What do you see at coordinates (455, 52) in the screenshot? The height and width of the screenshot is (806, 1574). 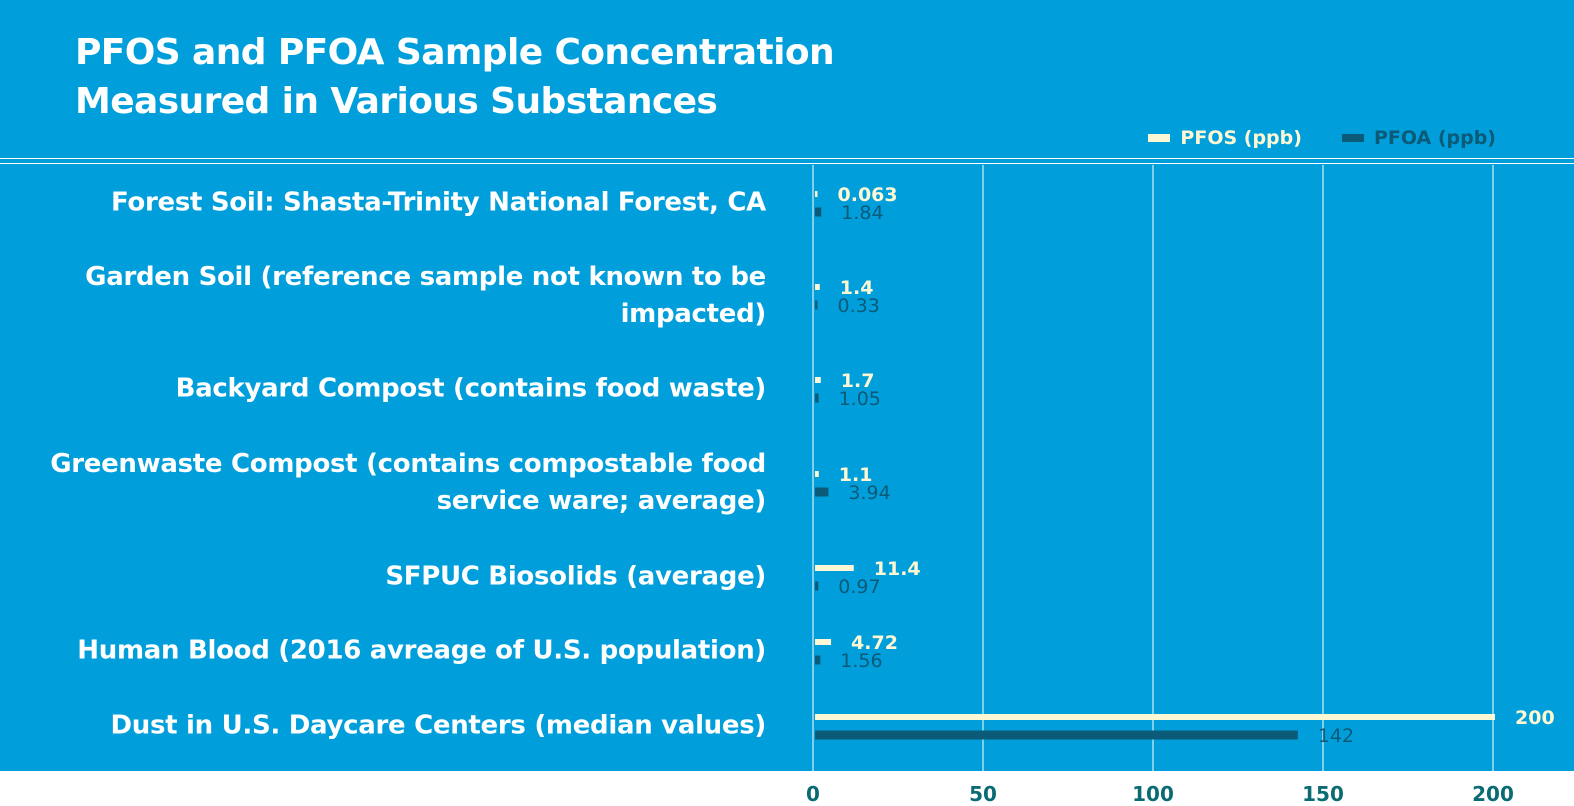 I see `chart-title-line-1: PFOS and PFOA Sample Concentration` at bounding box center [455, 52].